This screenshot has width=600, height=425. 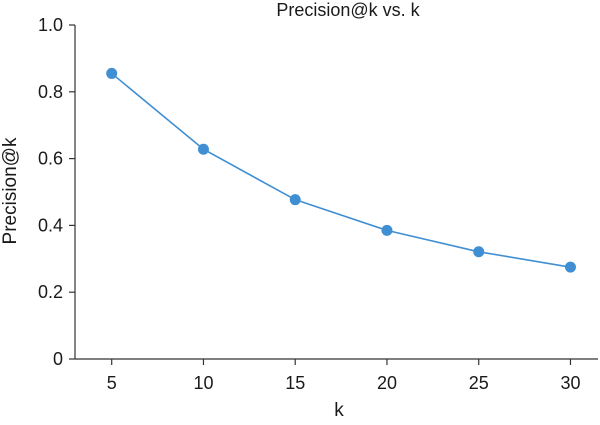 I want to click on y-tick-label: 0.6, so click(x=50, y=159).